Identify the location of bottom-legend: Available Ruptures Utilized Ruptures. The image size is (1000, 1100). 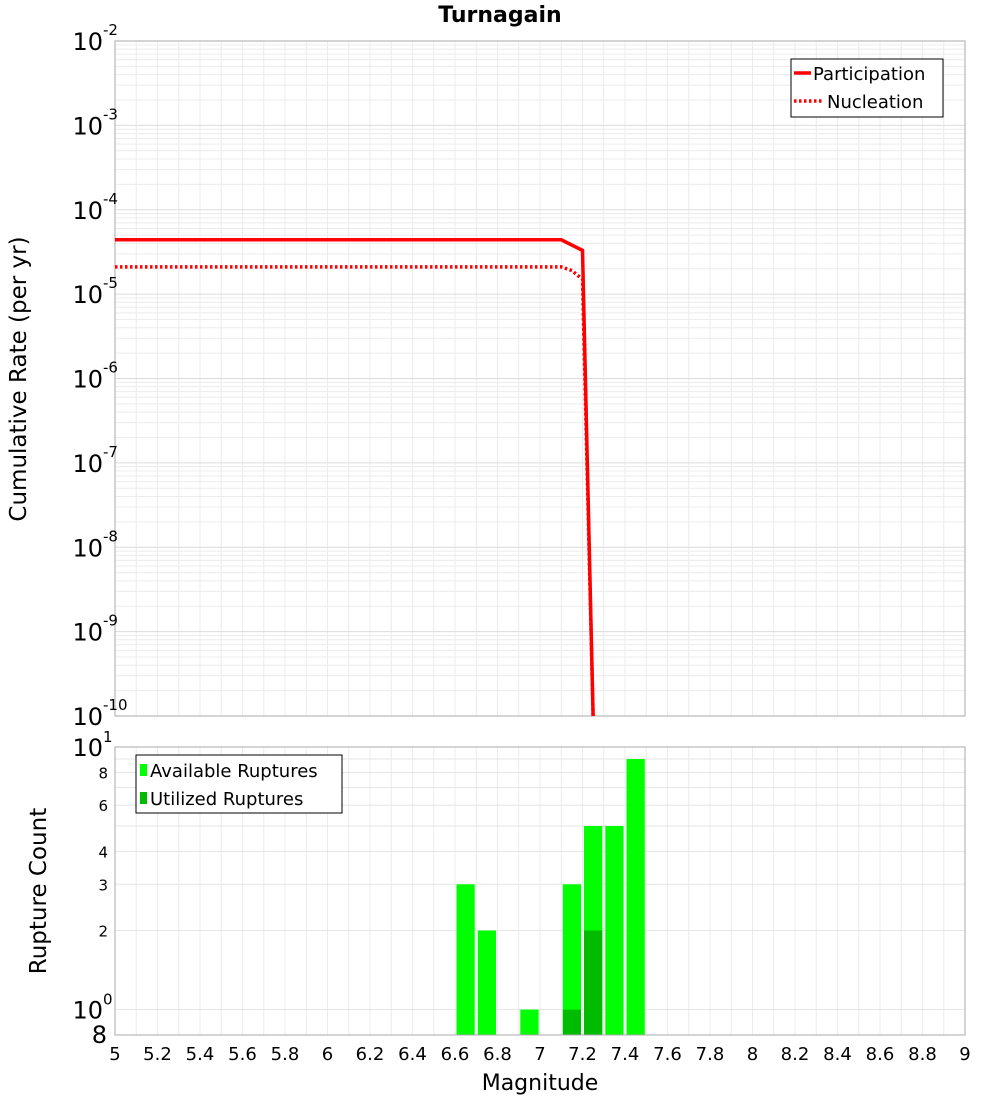
(239, 784).